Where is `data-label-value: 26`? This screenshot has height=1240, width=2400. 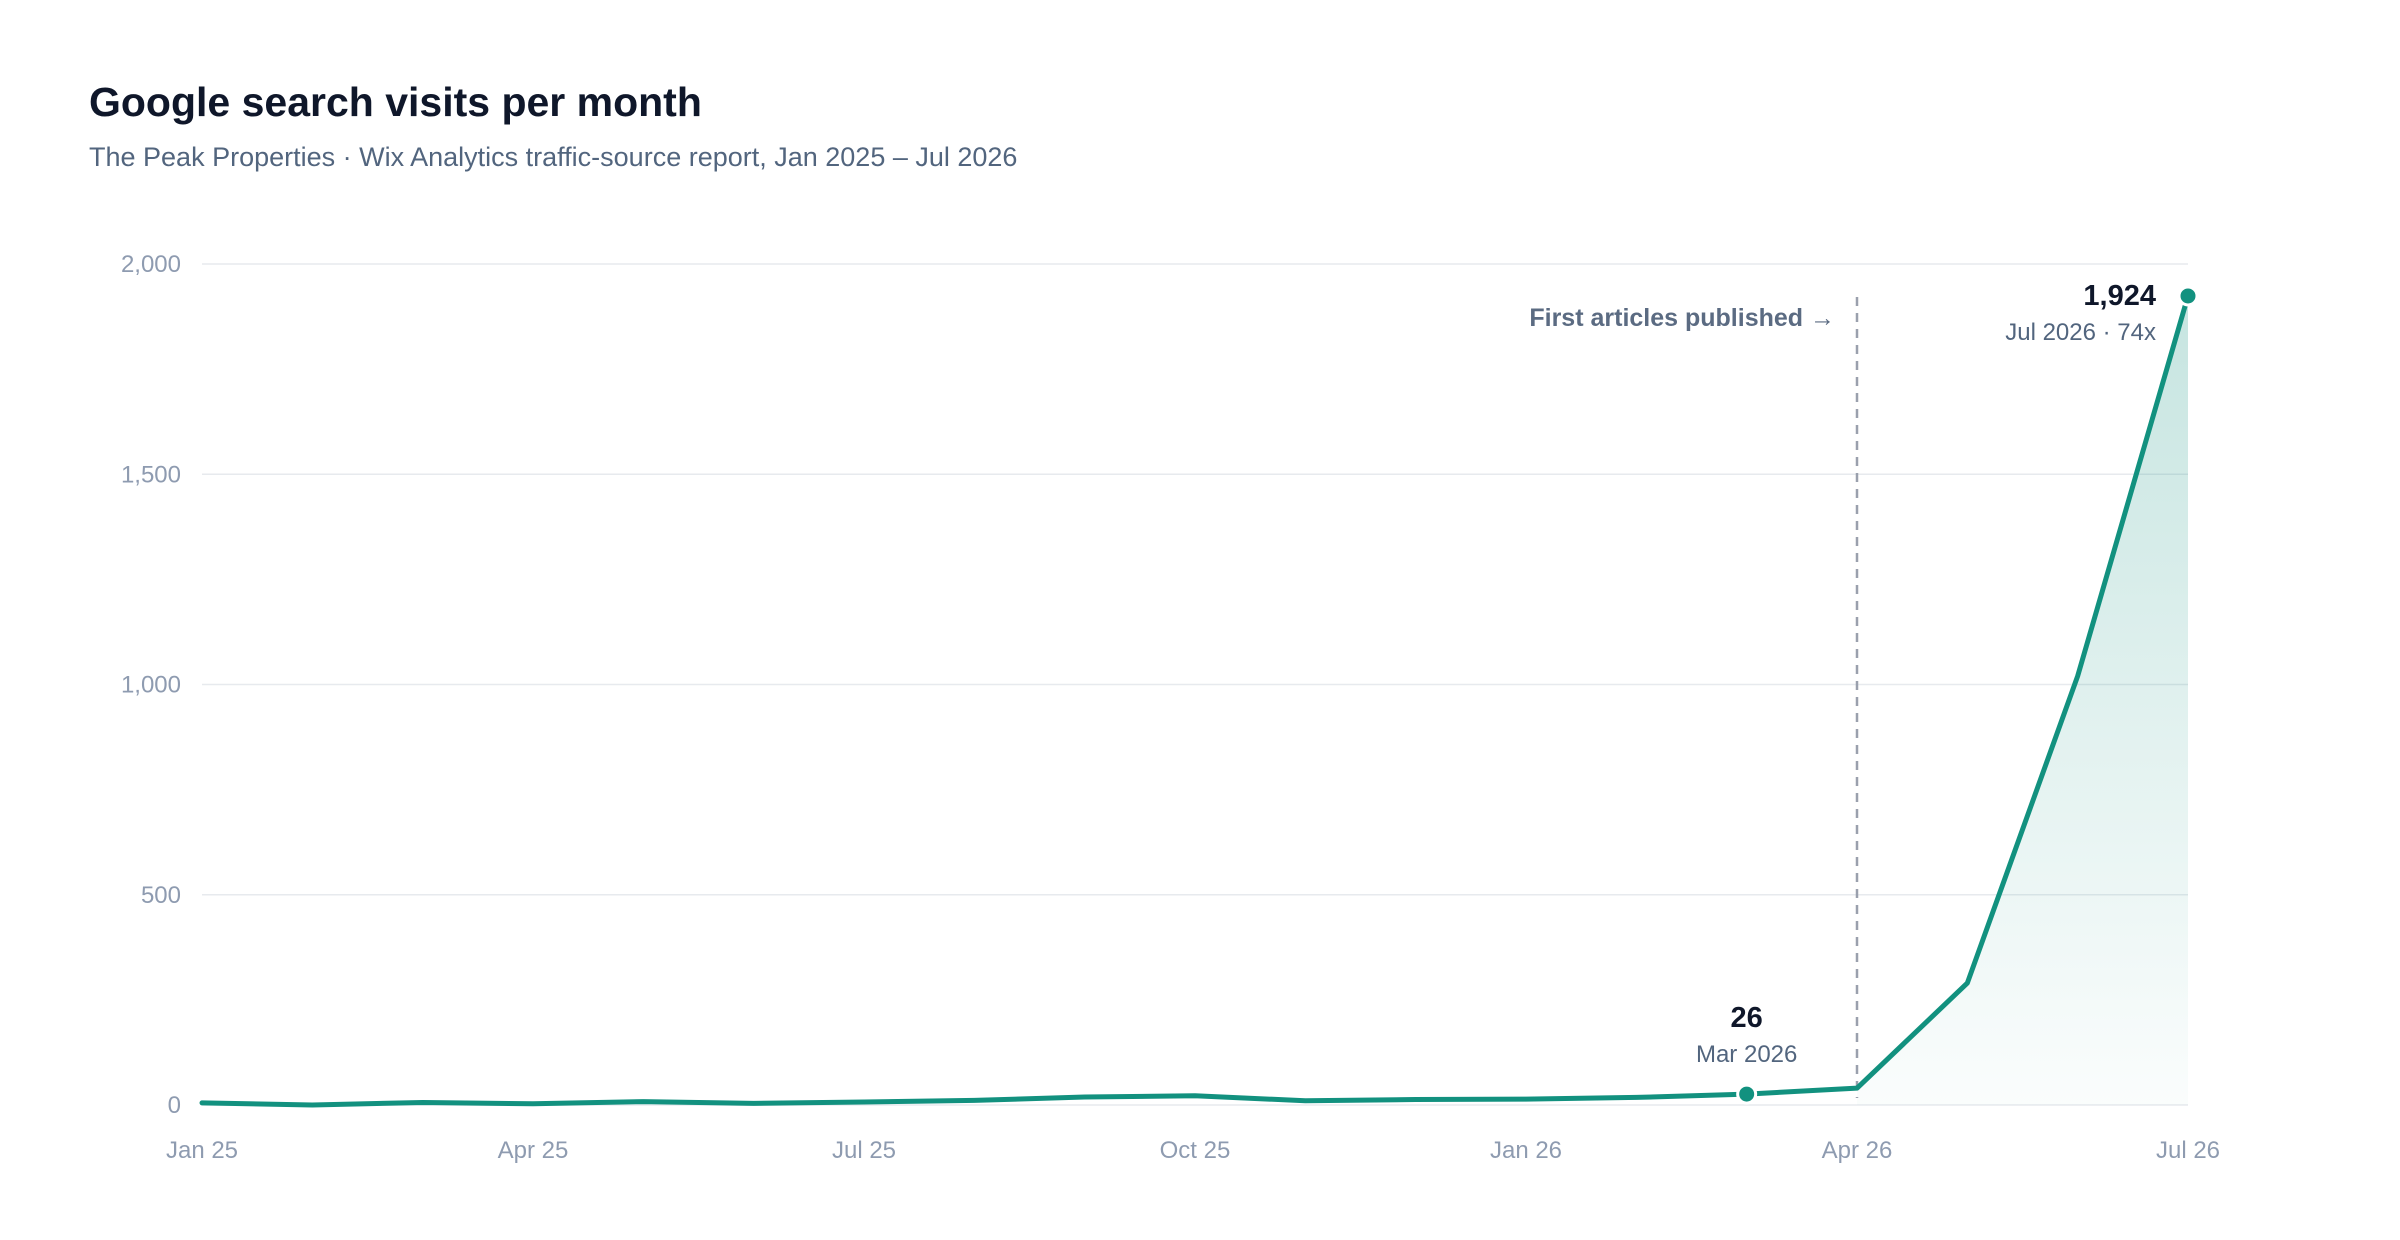 data-label-value: 26 is located at coordinates (1747, 1018).